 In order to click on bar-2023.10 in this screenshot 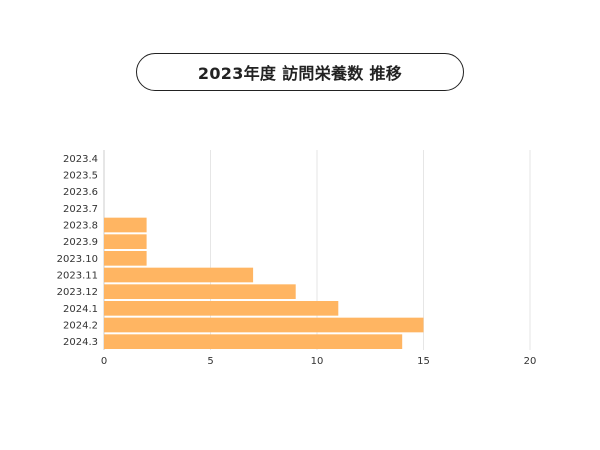, I will do `click(125, 258)`.